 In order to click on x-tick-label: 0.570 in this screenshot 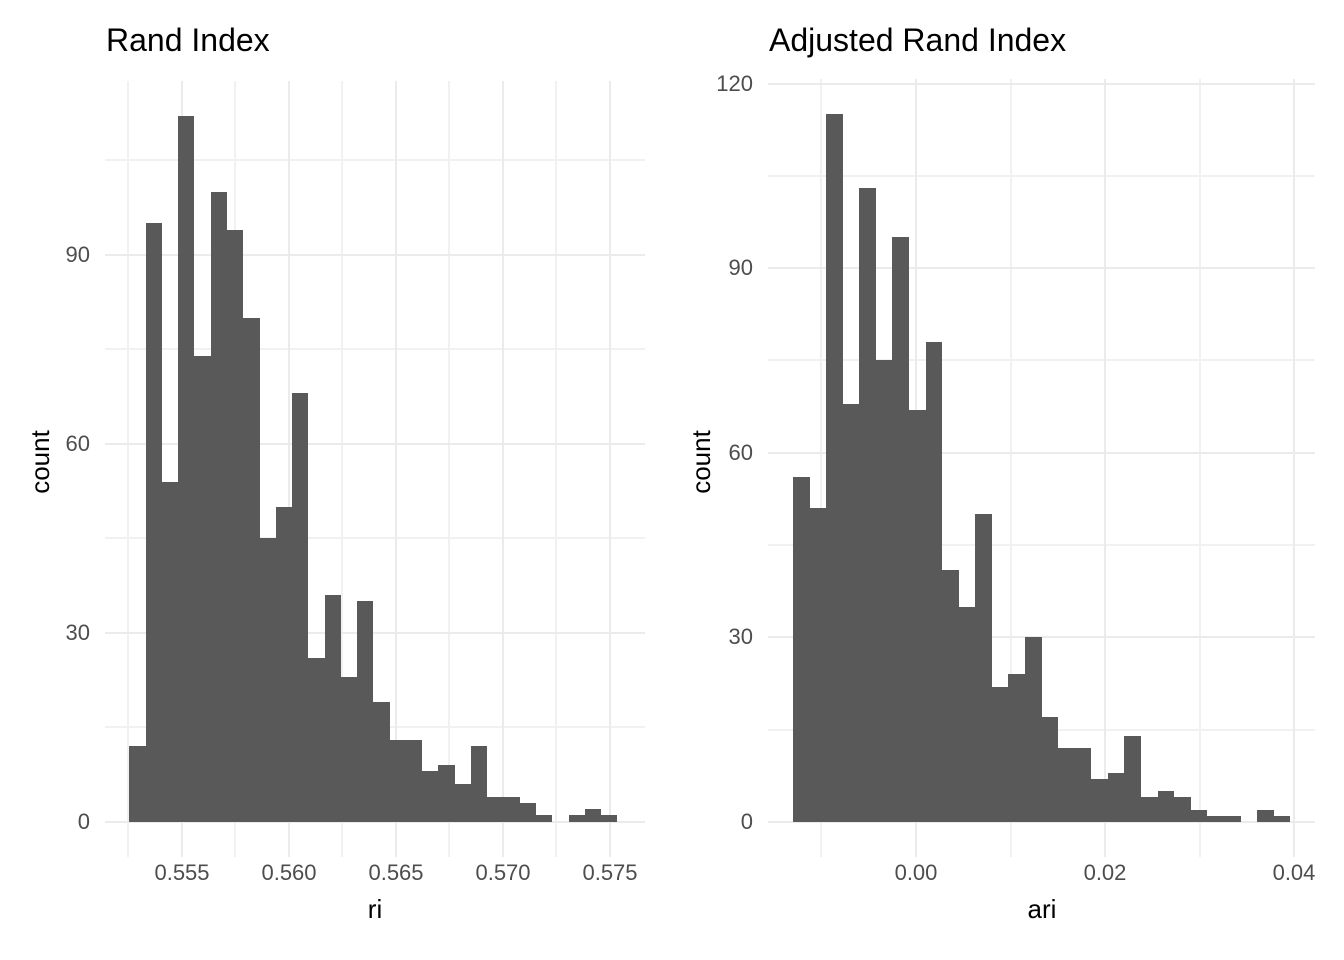, I will do `click(503, 872)`.